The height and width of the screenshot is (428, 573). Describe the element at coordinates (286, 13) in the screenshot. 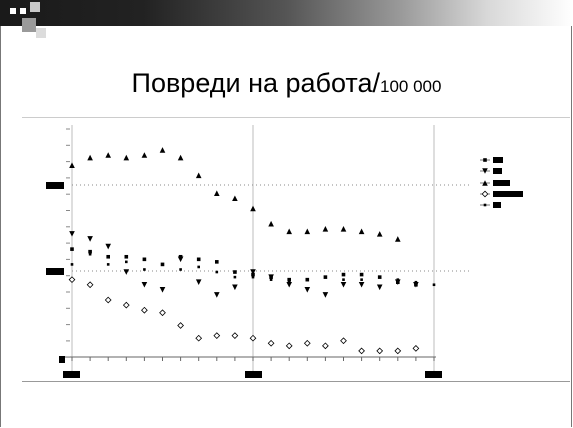

I see `header-bar` at that location.